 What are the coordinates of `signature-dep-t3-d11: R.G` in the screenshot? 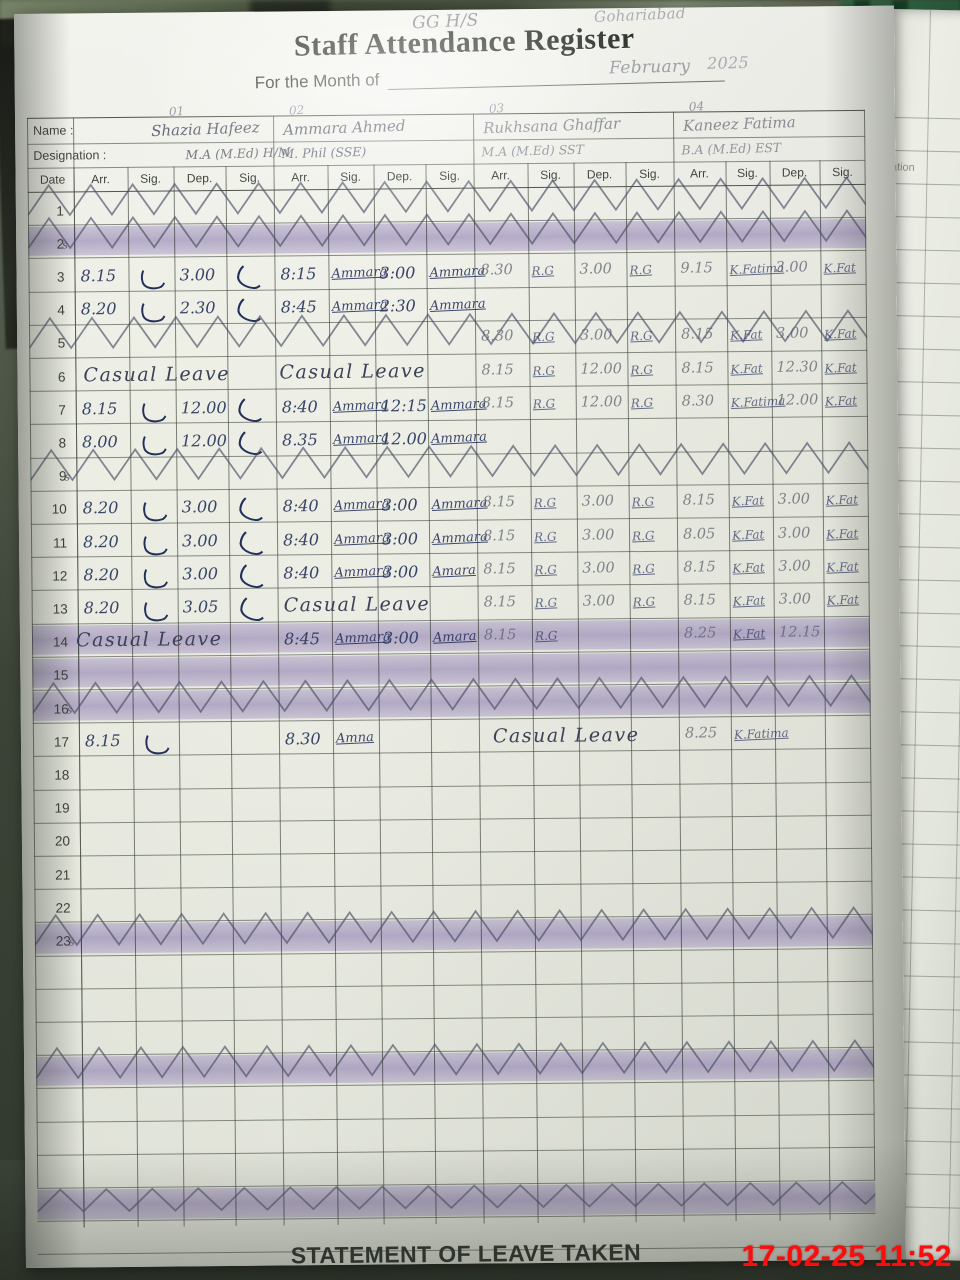 It's located at (643, 536).